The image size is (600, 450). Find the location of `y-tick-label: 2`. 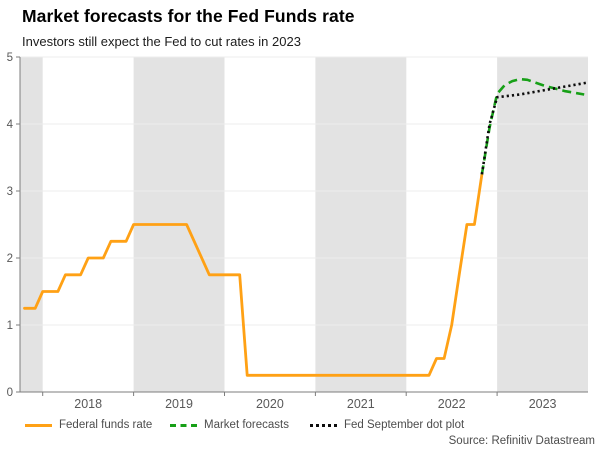

y-tick-label: 2 is located at coordinates (10, 259).